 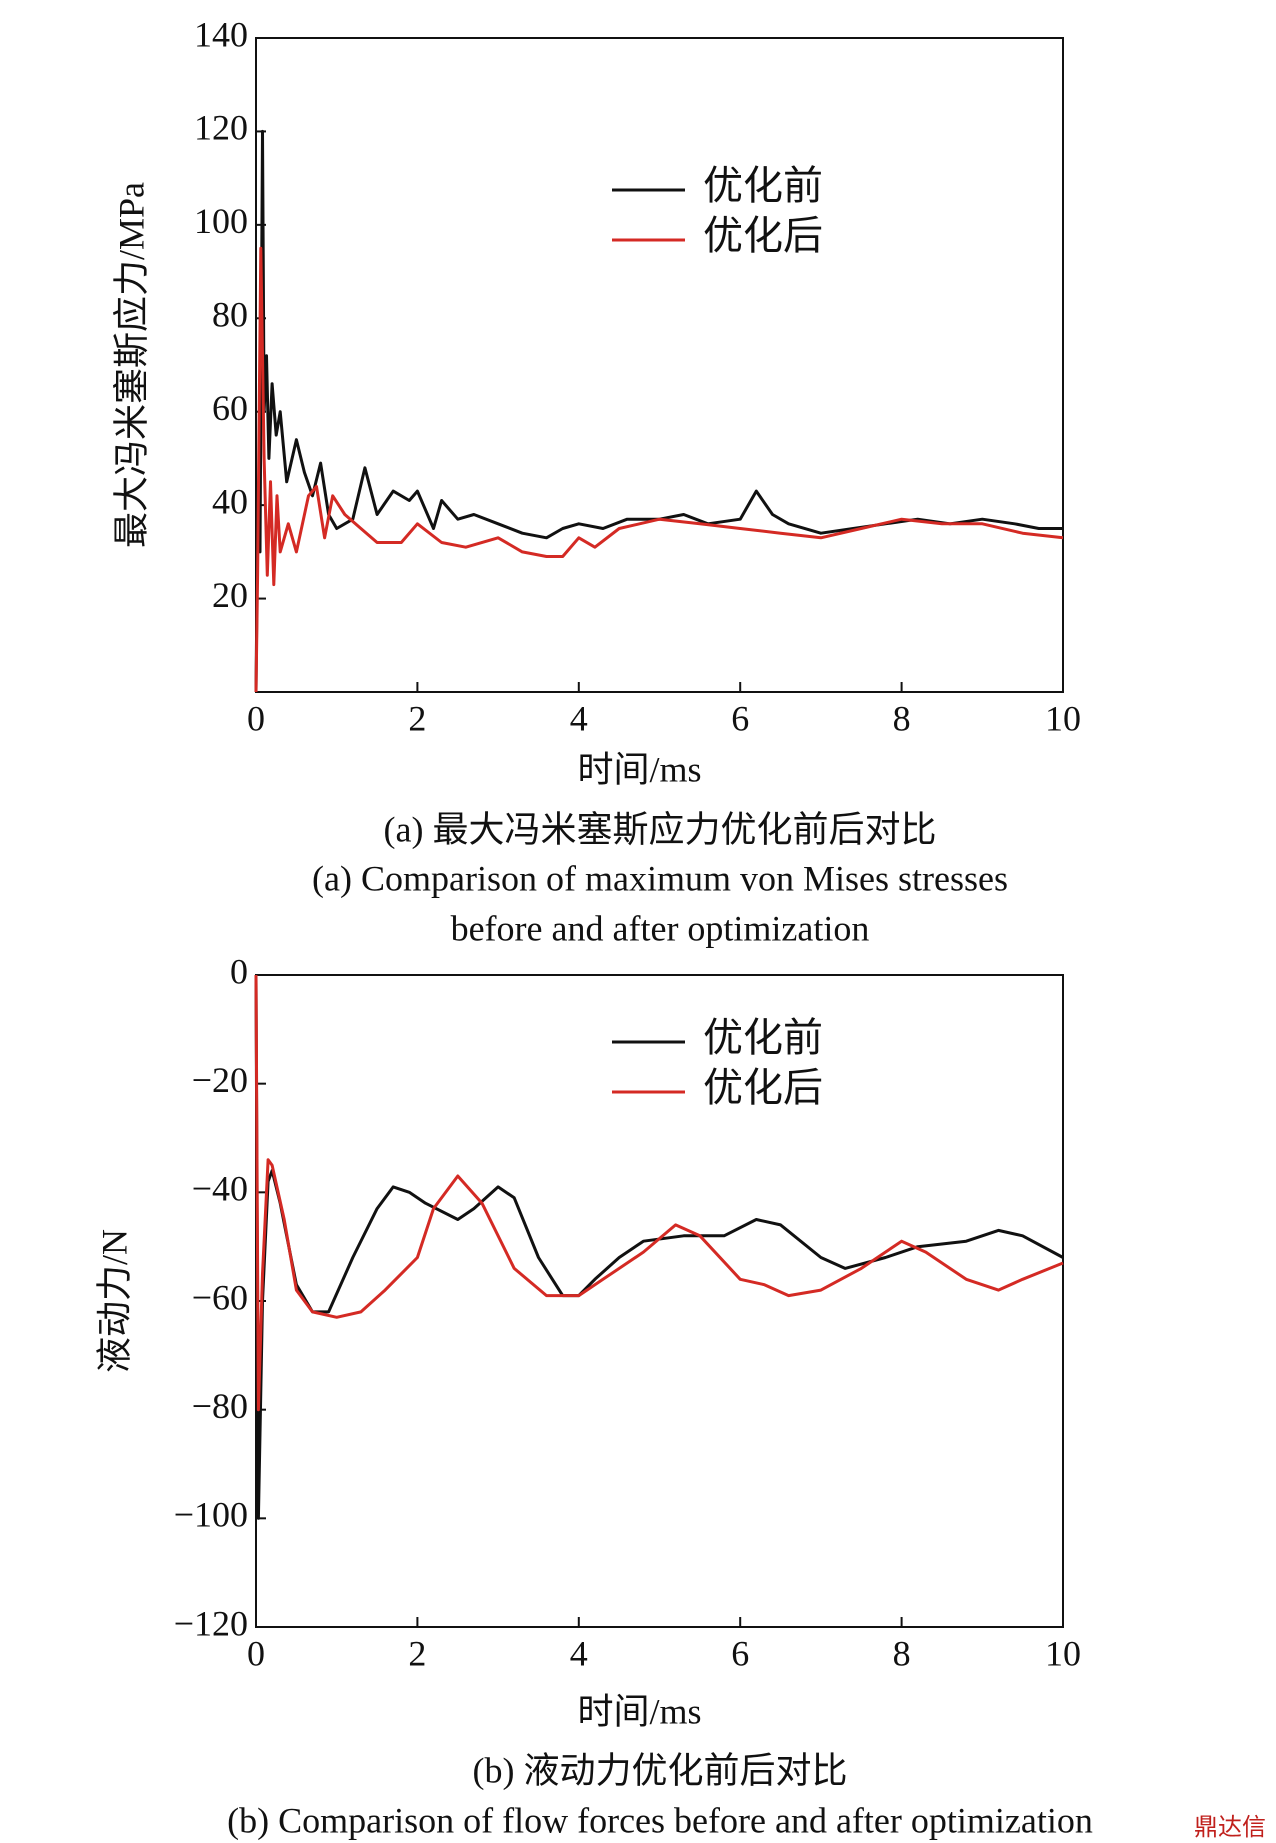 What do you see at coordinates (660, 928) in the screenshot?
I see `caption: before and after optimization` at bounding box center [660, 928].